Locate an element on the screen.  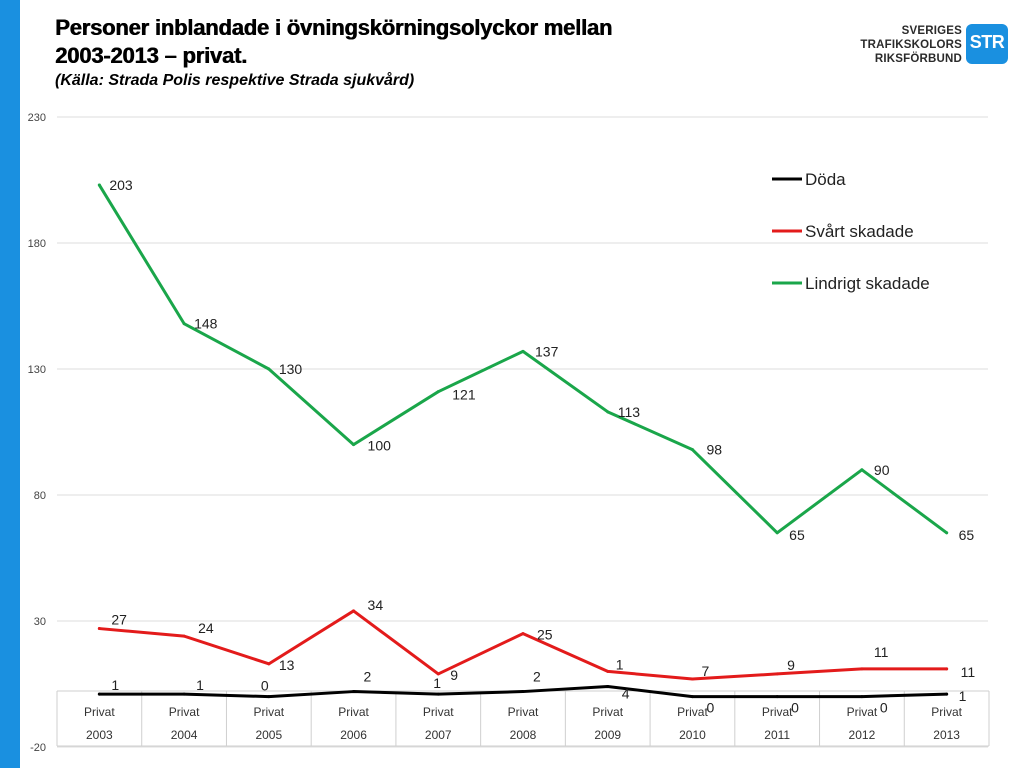
y-tick-label-5: -20 is located at coordinates (38, 748).